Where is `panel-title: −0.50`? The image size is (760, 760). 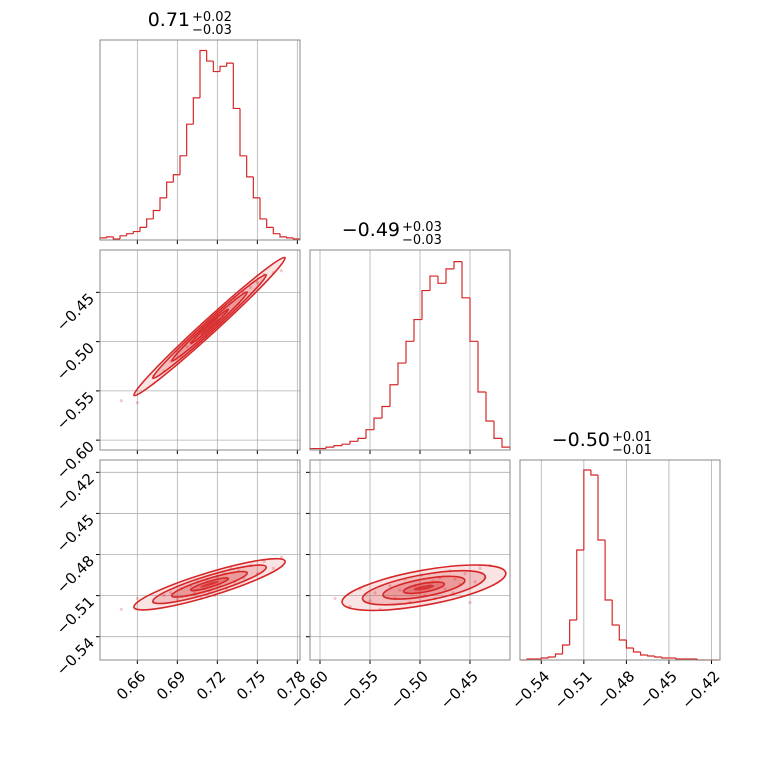
panel-title: −0.50 is located at coordinates (581, 440).